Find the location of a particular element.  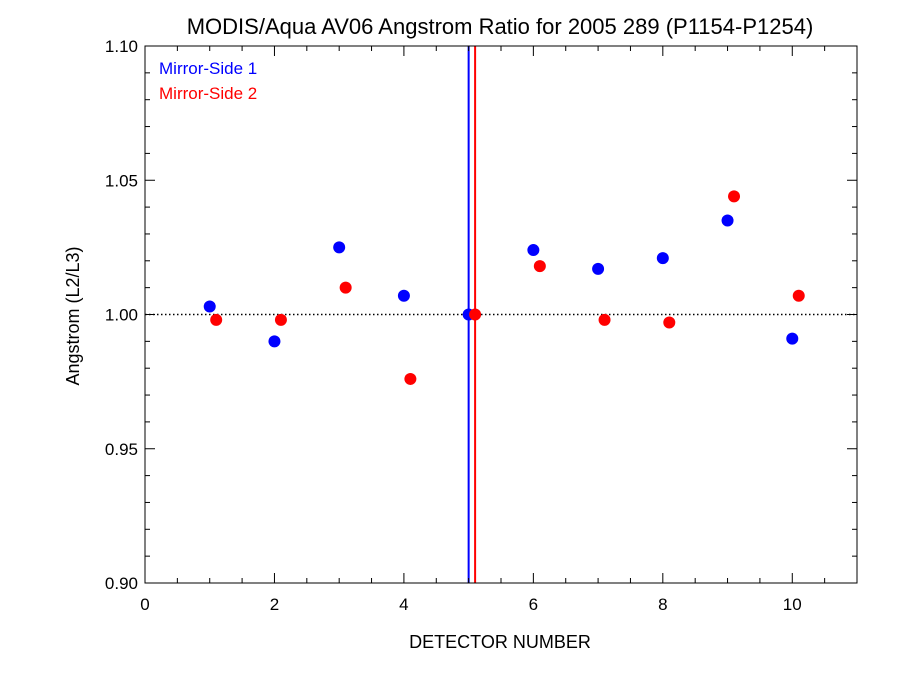

x-axis-label: DETECTOR NUMBER is located at coordinates (500, 642).